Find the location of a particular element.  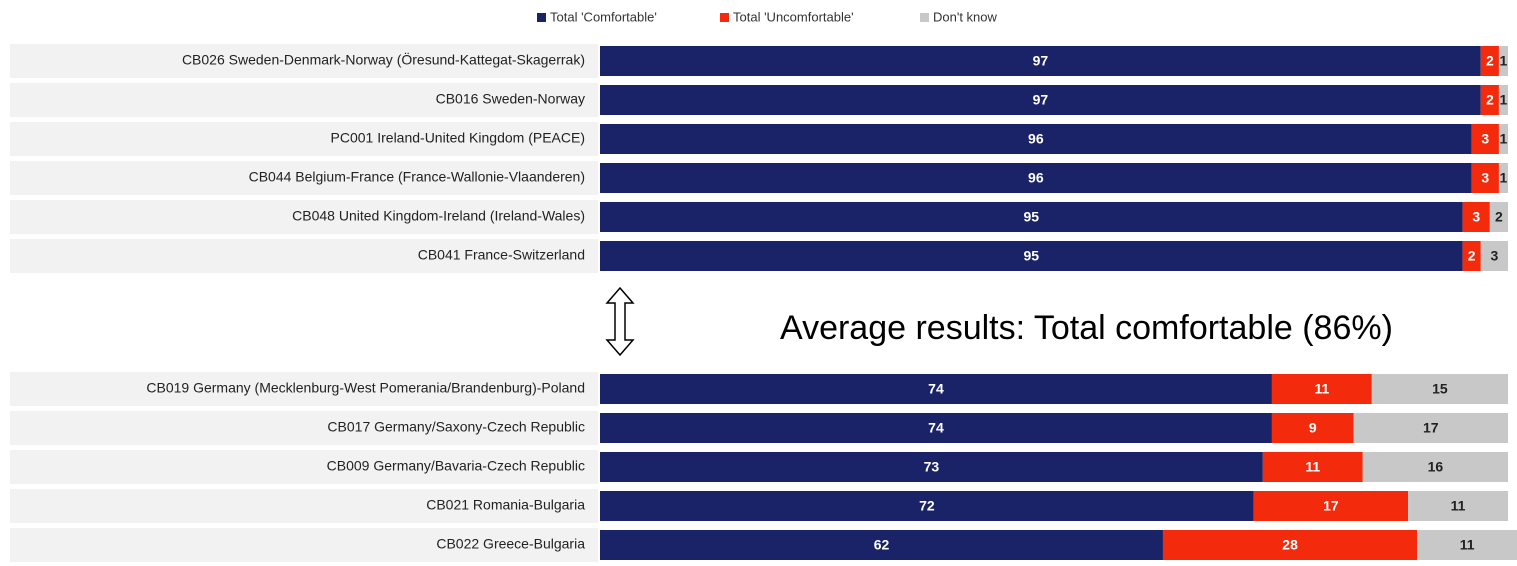

value-label: 16 is located at coordinates (1436, 467).